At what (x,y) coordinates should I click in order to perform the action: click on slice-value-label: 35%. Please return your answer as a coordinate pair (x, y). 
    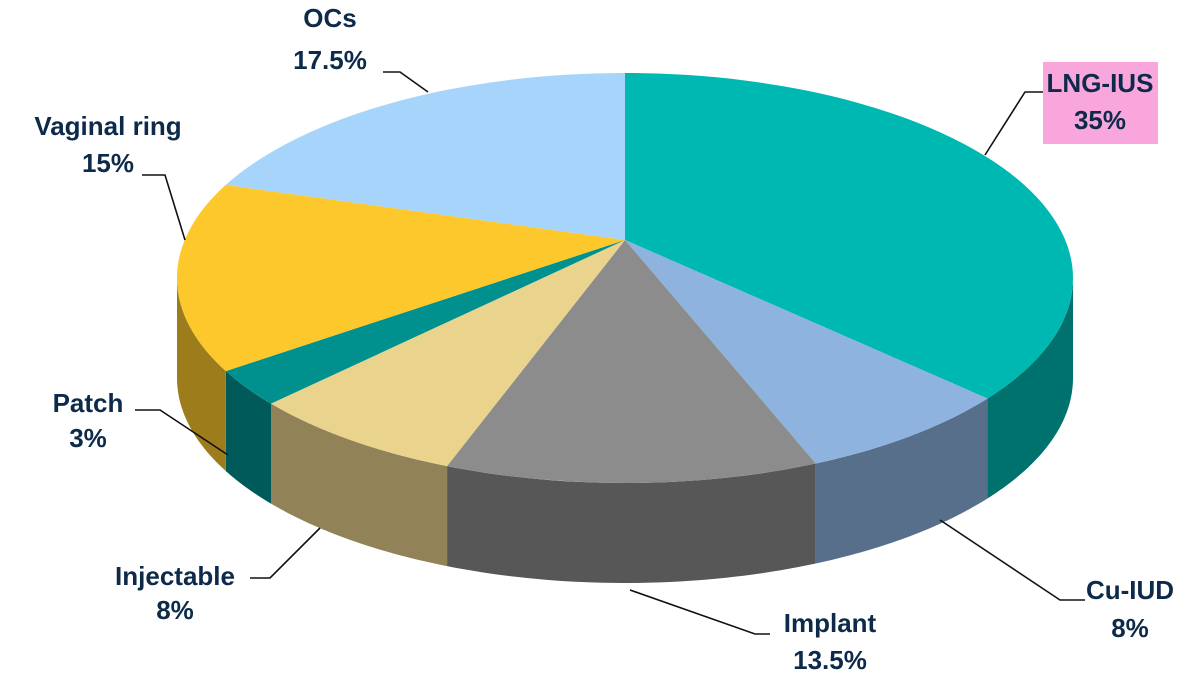
    Looking at the image, I should click on (1100, 120).